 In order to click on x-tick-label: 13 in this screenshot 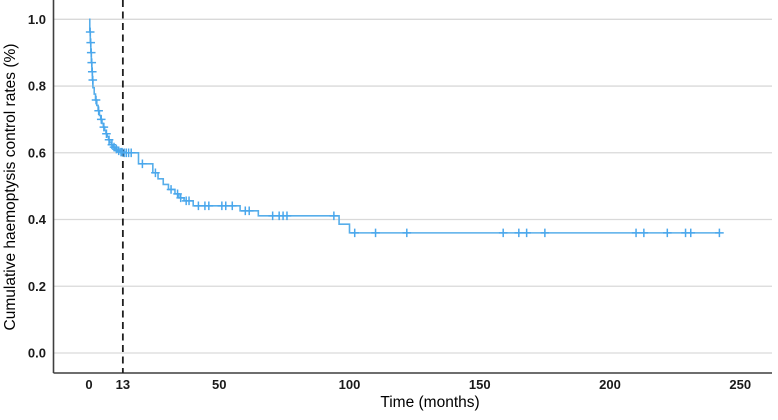, I will do `click(123, 384)`.